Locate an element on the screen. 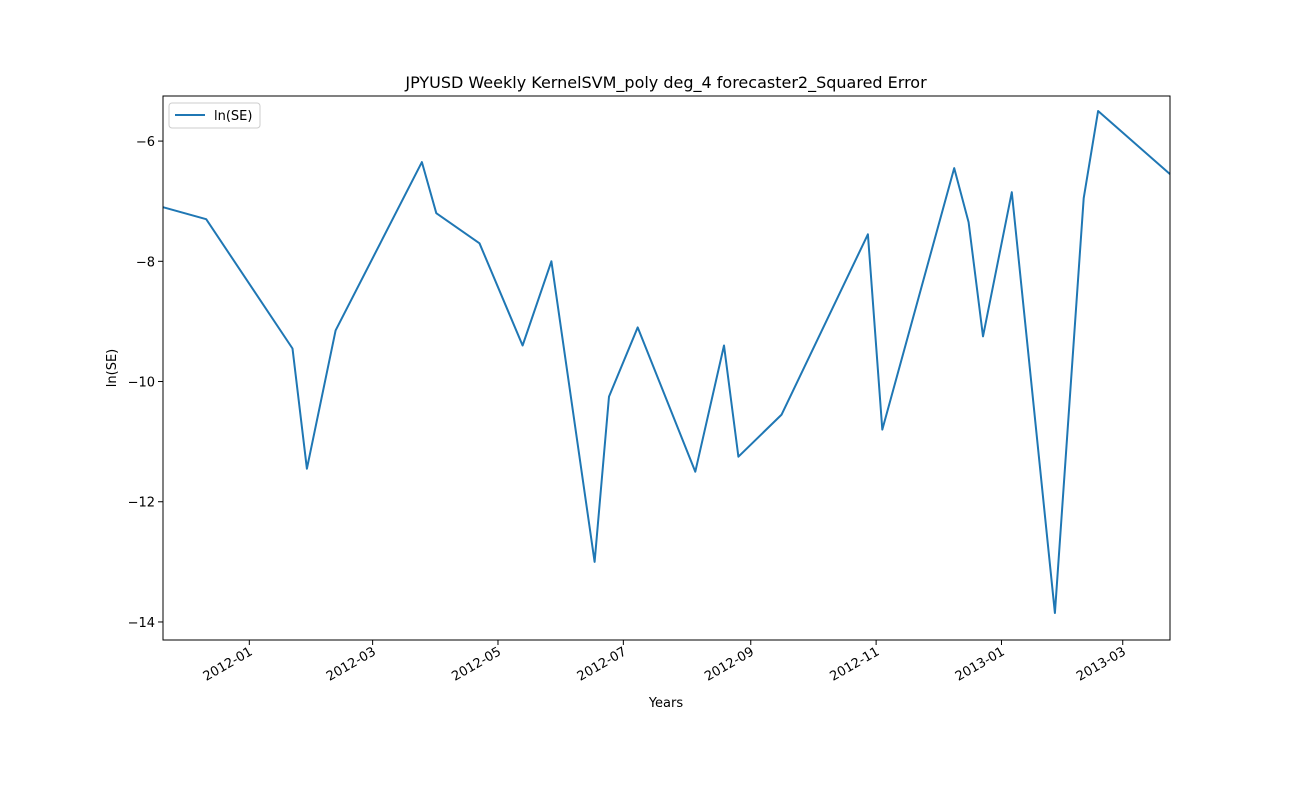  x-tick-label: 2012-07 is located at coordinates (602, 664).